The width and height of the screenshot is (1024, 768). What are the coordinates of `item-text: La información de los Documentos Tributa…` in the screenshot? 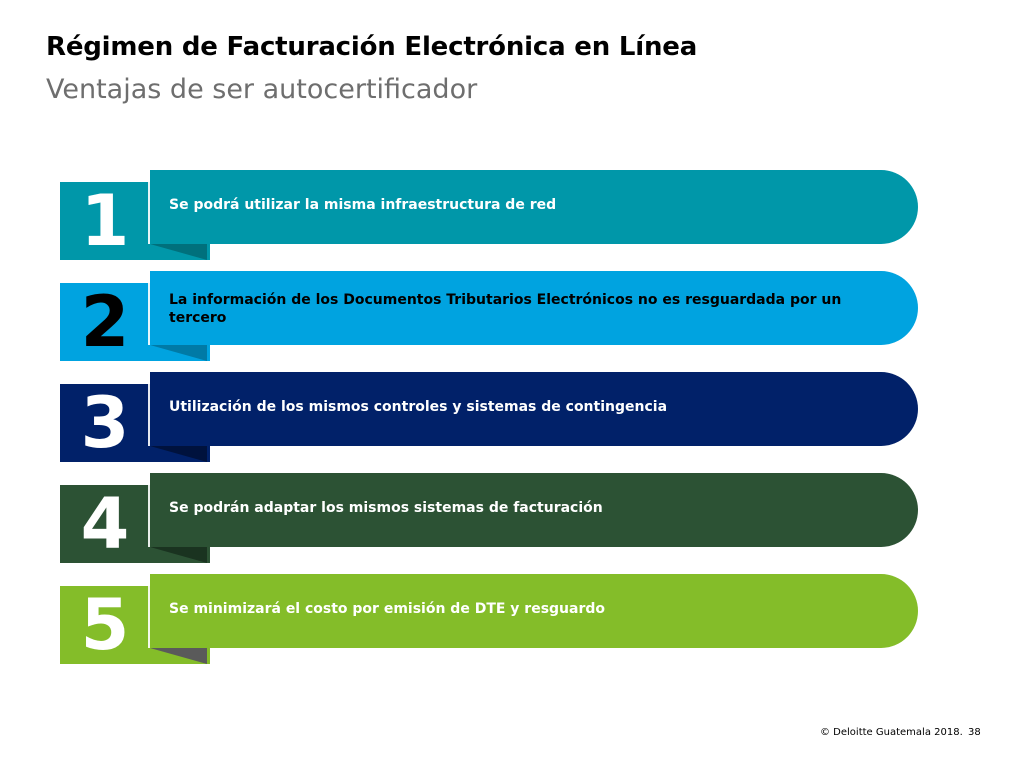 It's located at (505, 309).